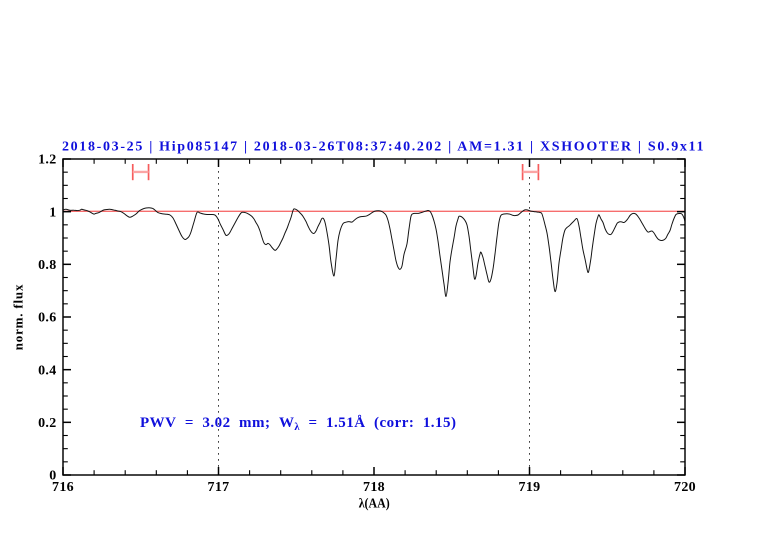 Image resolution: width=782 pixels, height=542 pixels. Describe the element at coordinates (18, 317) in the screenshot. I see `svg-text: norm. flux` at that location.